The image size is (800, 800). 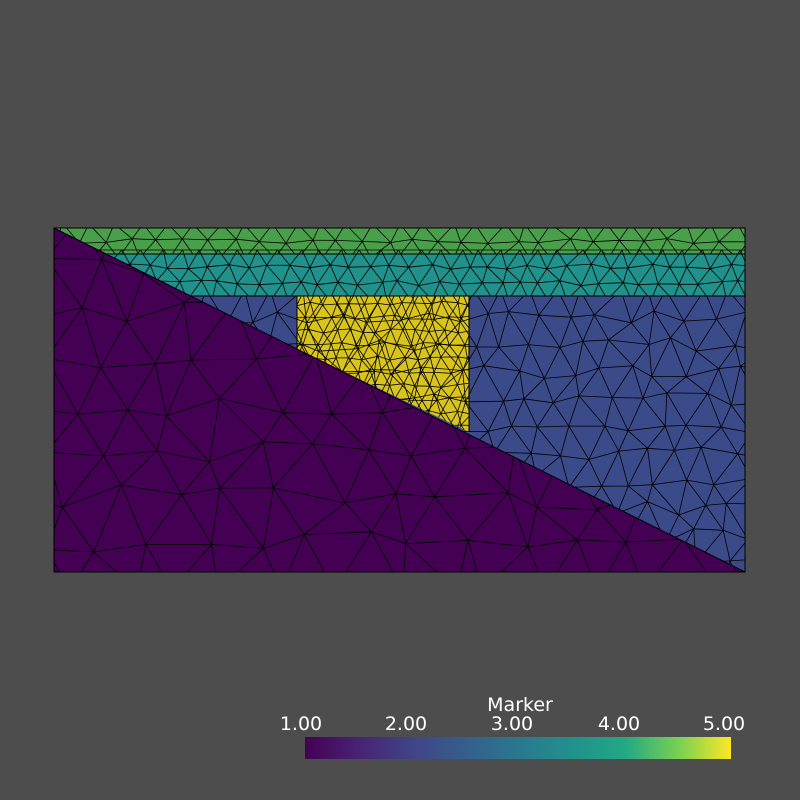 I want to click on colorbar-tick-label: 5.00, so click(x=724, y=724).